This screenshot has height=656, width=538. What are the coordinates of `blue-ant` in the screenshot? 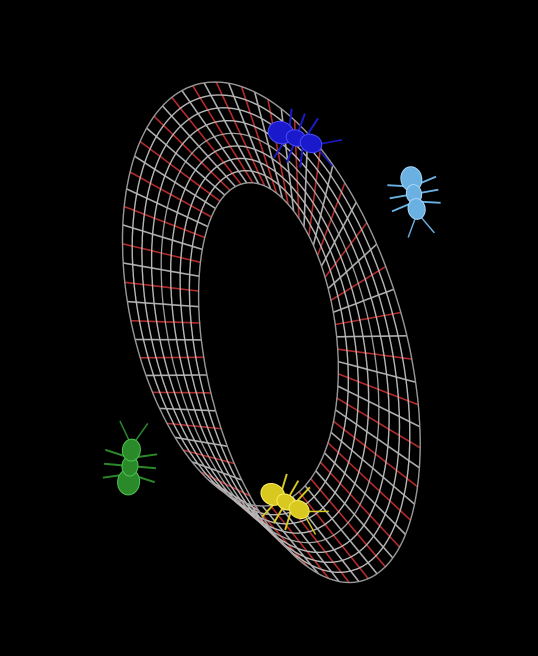 It's located at (305, 138).